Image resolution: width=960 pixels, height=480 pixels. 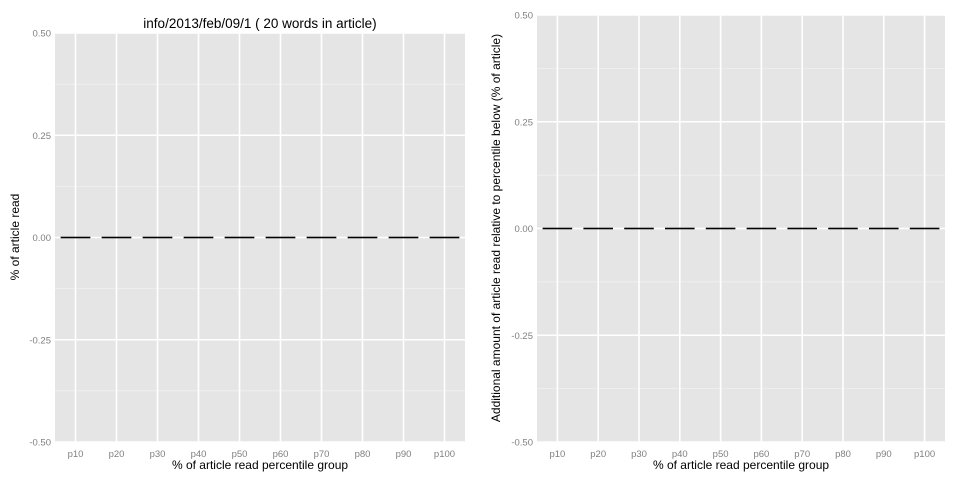 I want to click on y-axis-title: % of article read, so click(x=15, y=237).